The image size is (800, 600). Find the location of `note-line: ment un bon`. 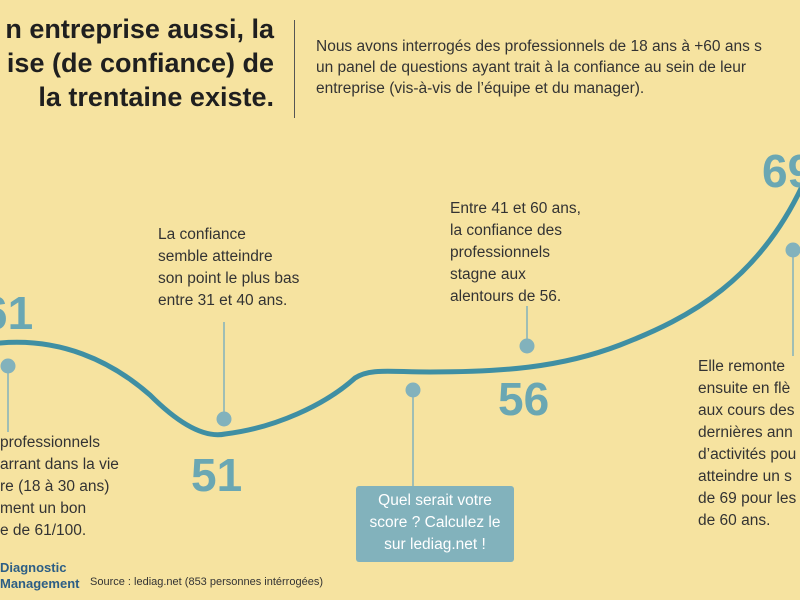

note-line: ment un bon is located at coordinates (43, 508).